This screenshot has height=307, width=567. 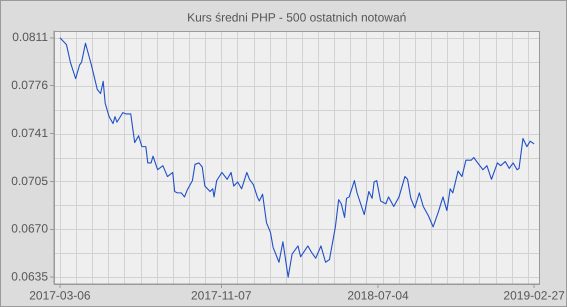 I want to click on y-tick-label: 0.0705, so click(x=29, y=181).